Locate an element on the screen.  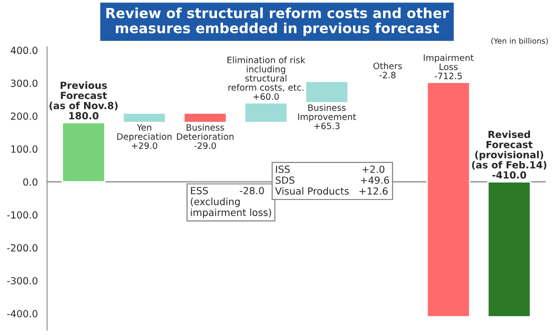
data-label: -712.5 is located at coordinates (448, 76).